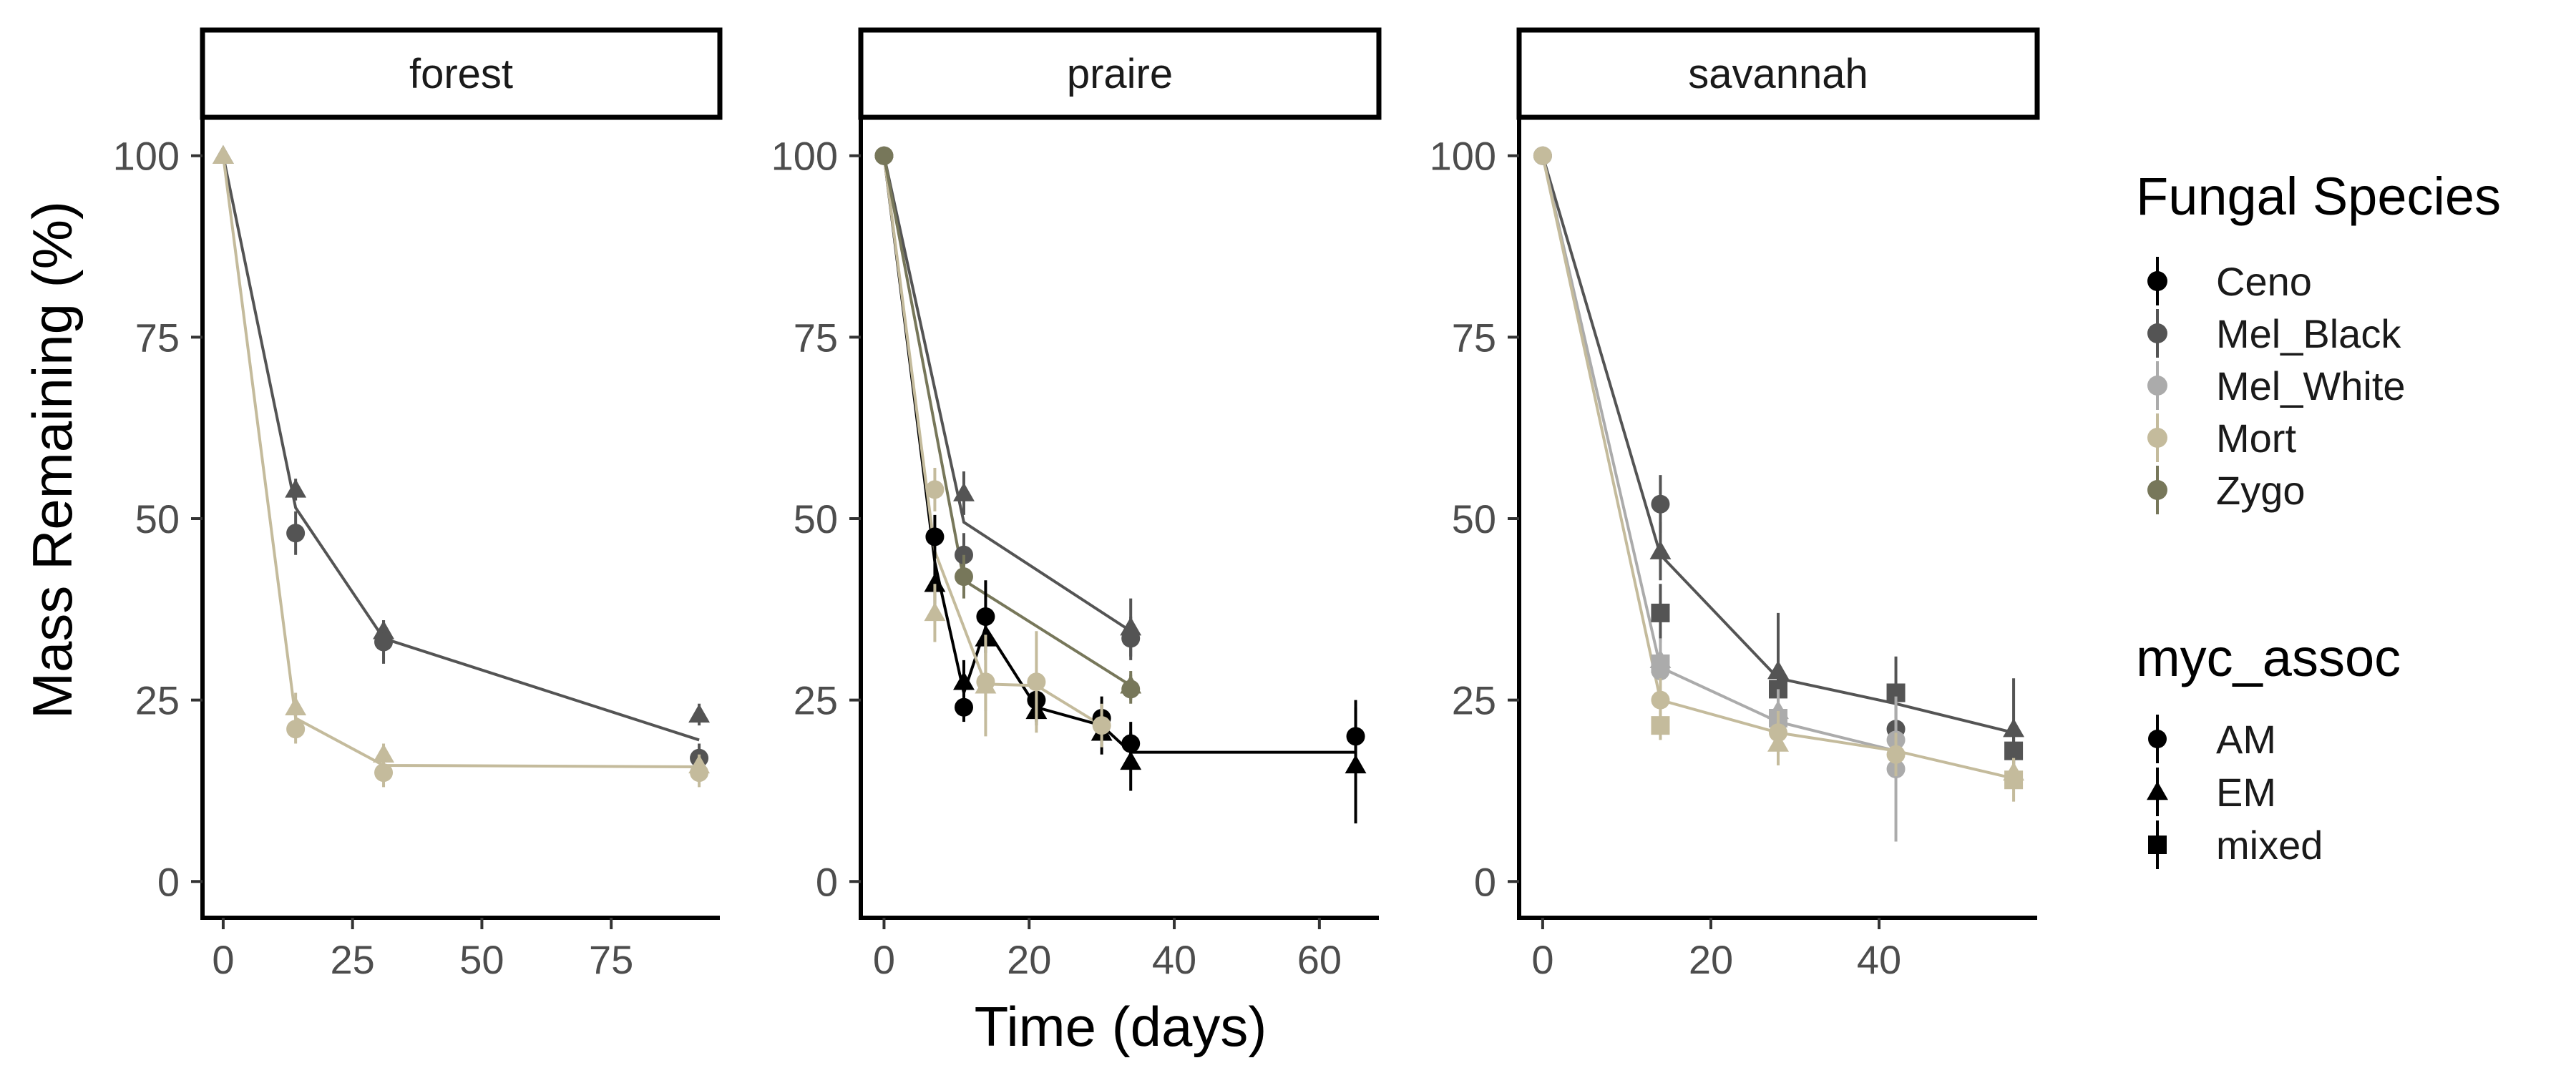  Describe the element at coordinates (2261, 490) in the screenshot. I see `legend-label-Zygo: Zygo` at that location.